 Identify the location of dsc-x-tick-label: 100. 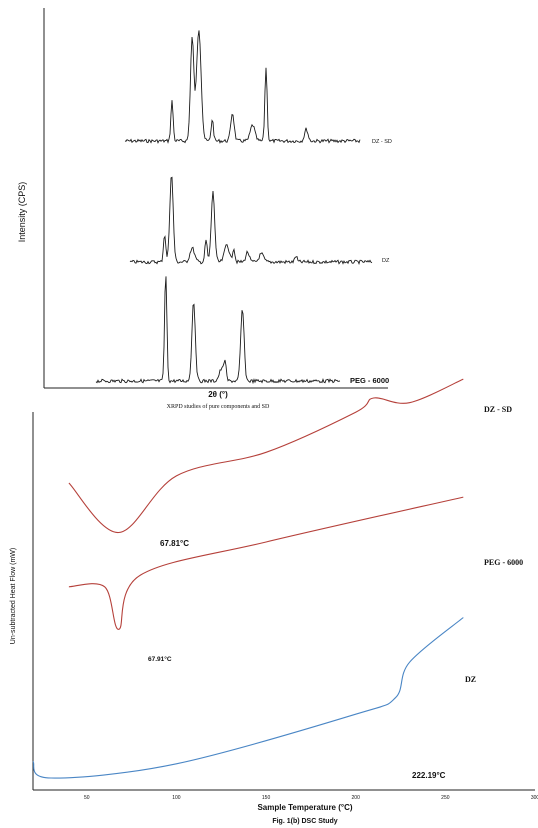
(176, 798).